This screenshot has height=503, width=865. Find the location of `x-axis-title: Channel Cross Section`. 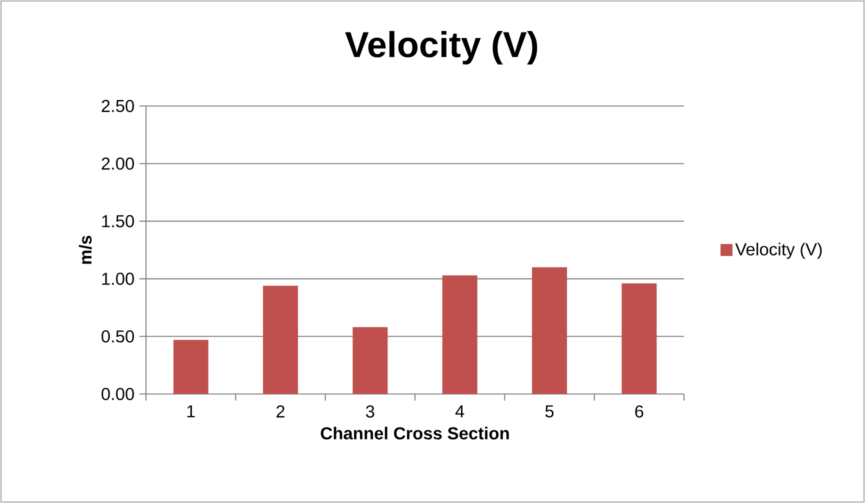

x-axis-title: Channel Cross Section is located at coordinates (414, 433).